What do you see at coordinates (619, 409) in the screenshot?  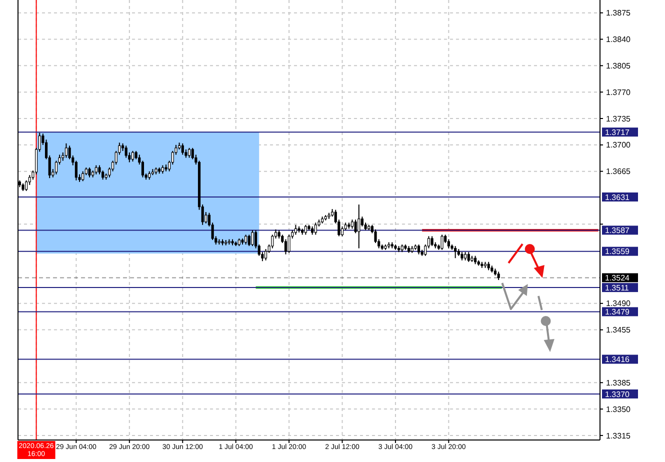 I see `y-tick-label: 1.3350` at bounding box center [619, 409].